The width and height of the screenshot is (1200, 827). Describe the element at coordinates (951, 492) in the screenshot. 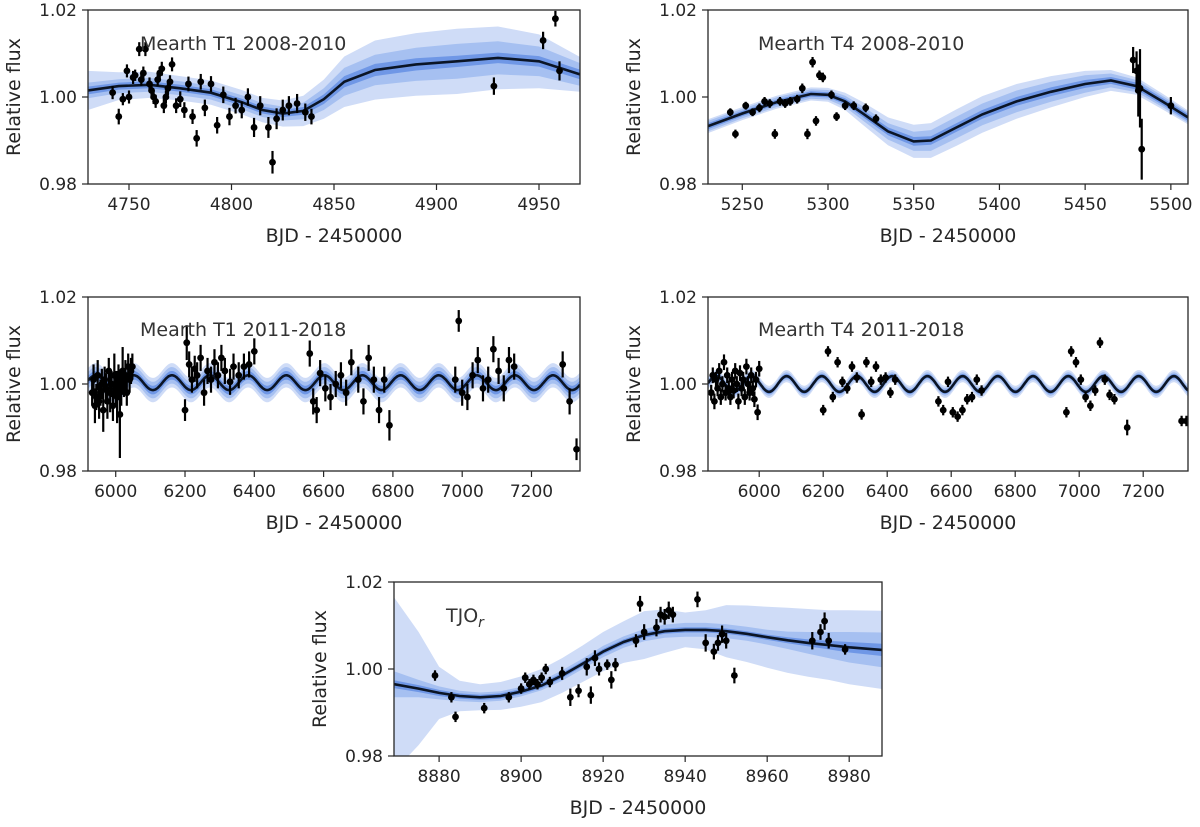

I see `x-tick-label: 6600` at that location.